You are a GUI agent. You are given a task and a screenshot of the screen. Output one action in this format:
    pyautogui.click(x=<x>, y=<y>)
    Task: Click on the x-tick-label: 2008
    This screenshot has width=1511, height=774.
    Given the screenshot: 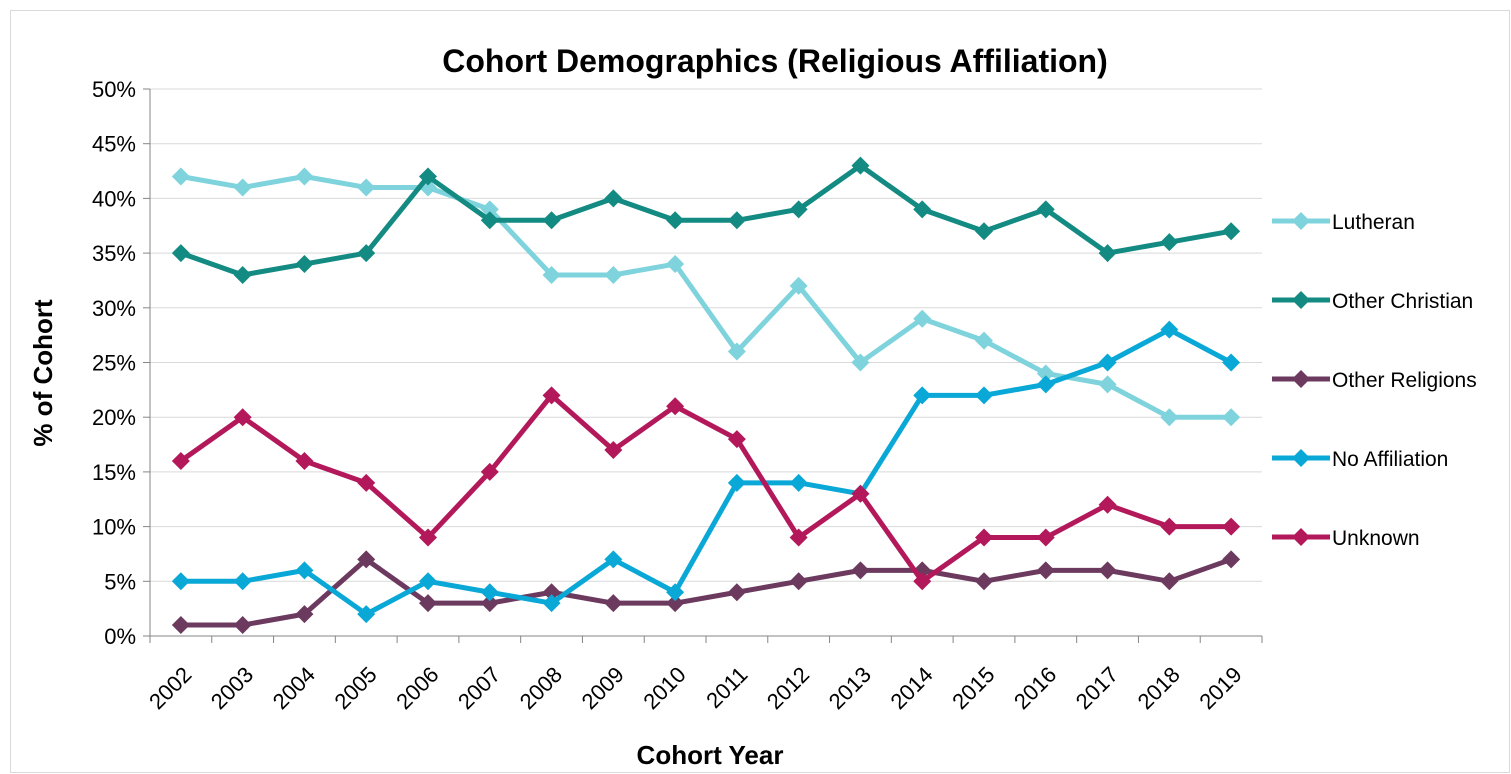 What is the action you would take?
    pyautogui.click(x=541, y=688)
    